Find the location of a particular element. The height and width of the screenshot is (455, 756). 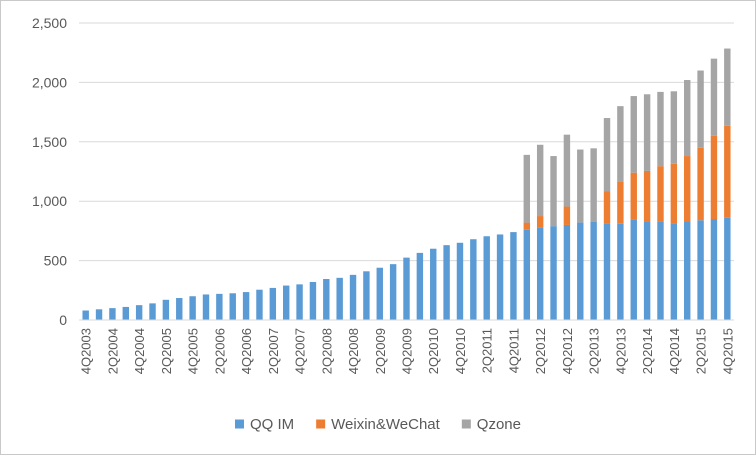

x-tick-label: 2Q2011 is located at coordinates (487, 350).